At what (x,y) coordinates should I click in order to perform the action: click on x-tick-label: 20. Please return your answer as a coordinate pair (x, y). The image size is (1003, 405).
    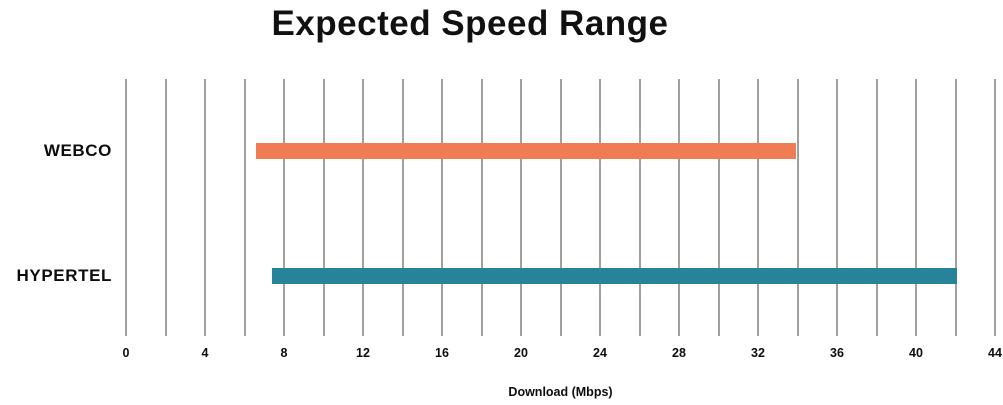
    Looking at the image, I should click on (521, 353).